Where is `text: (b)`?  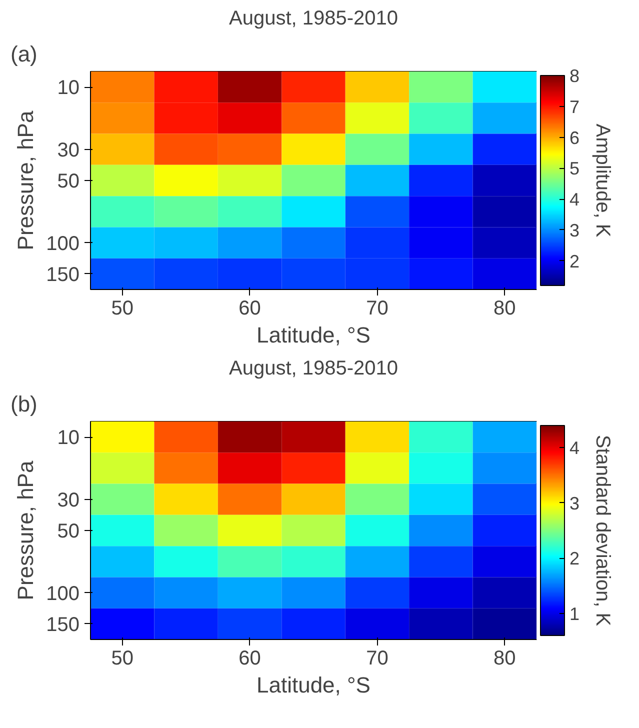
text: (b) is located at coordinates (24, 404).